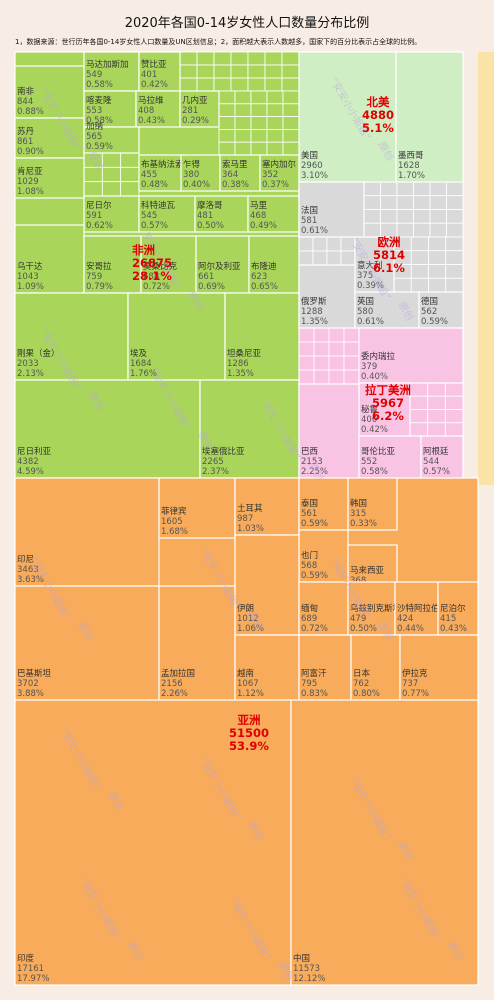  I want to click on chart-title: 2020年各国0-14岁女性人口数量分布比例, so click(247, 23).